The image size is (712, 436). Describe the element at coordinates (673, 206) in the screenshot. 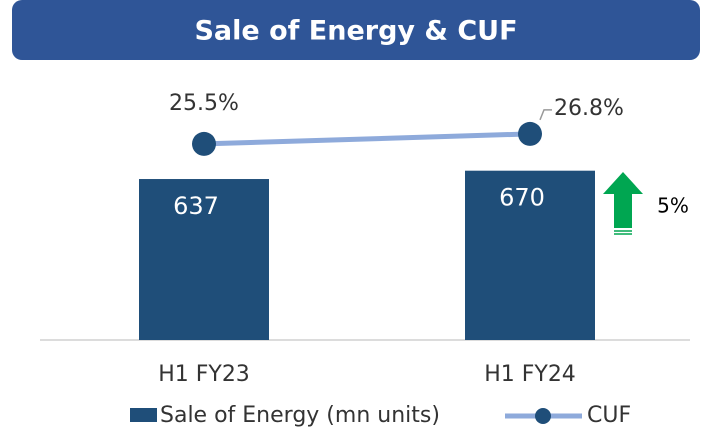

I see `annotation: 5%` at that location.